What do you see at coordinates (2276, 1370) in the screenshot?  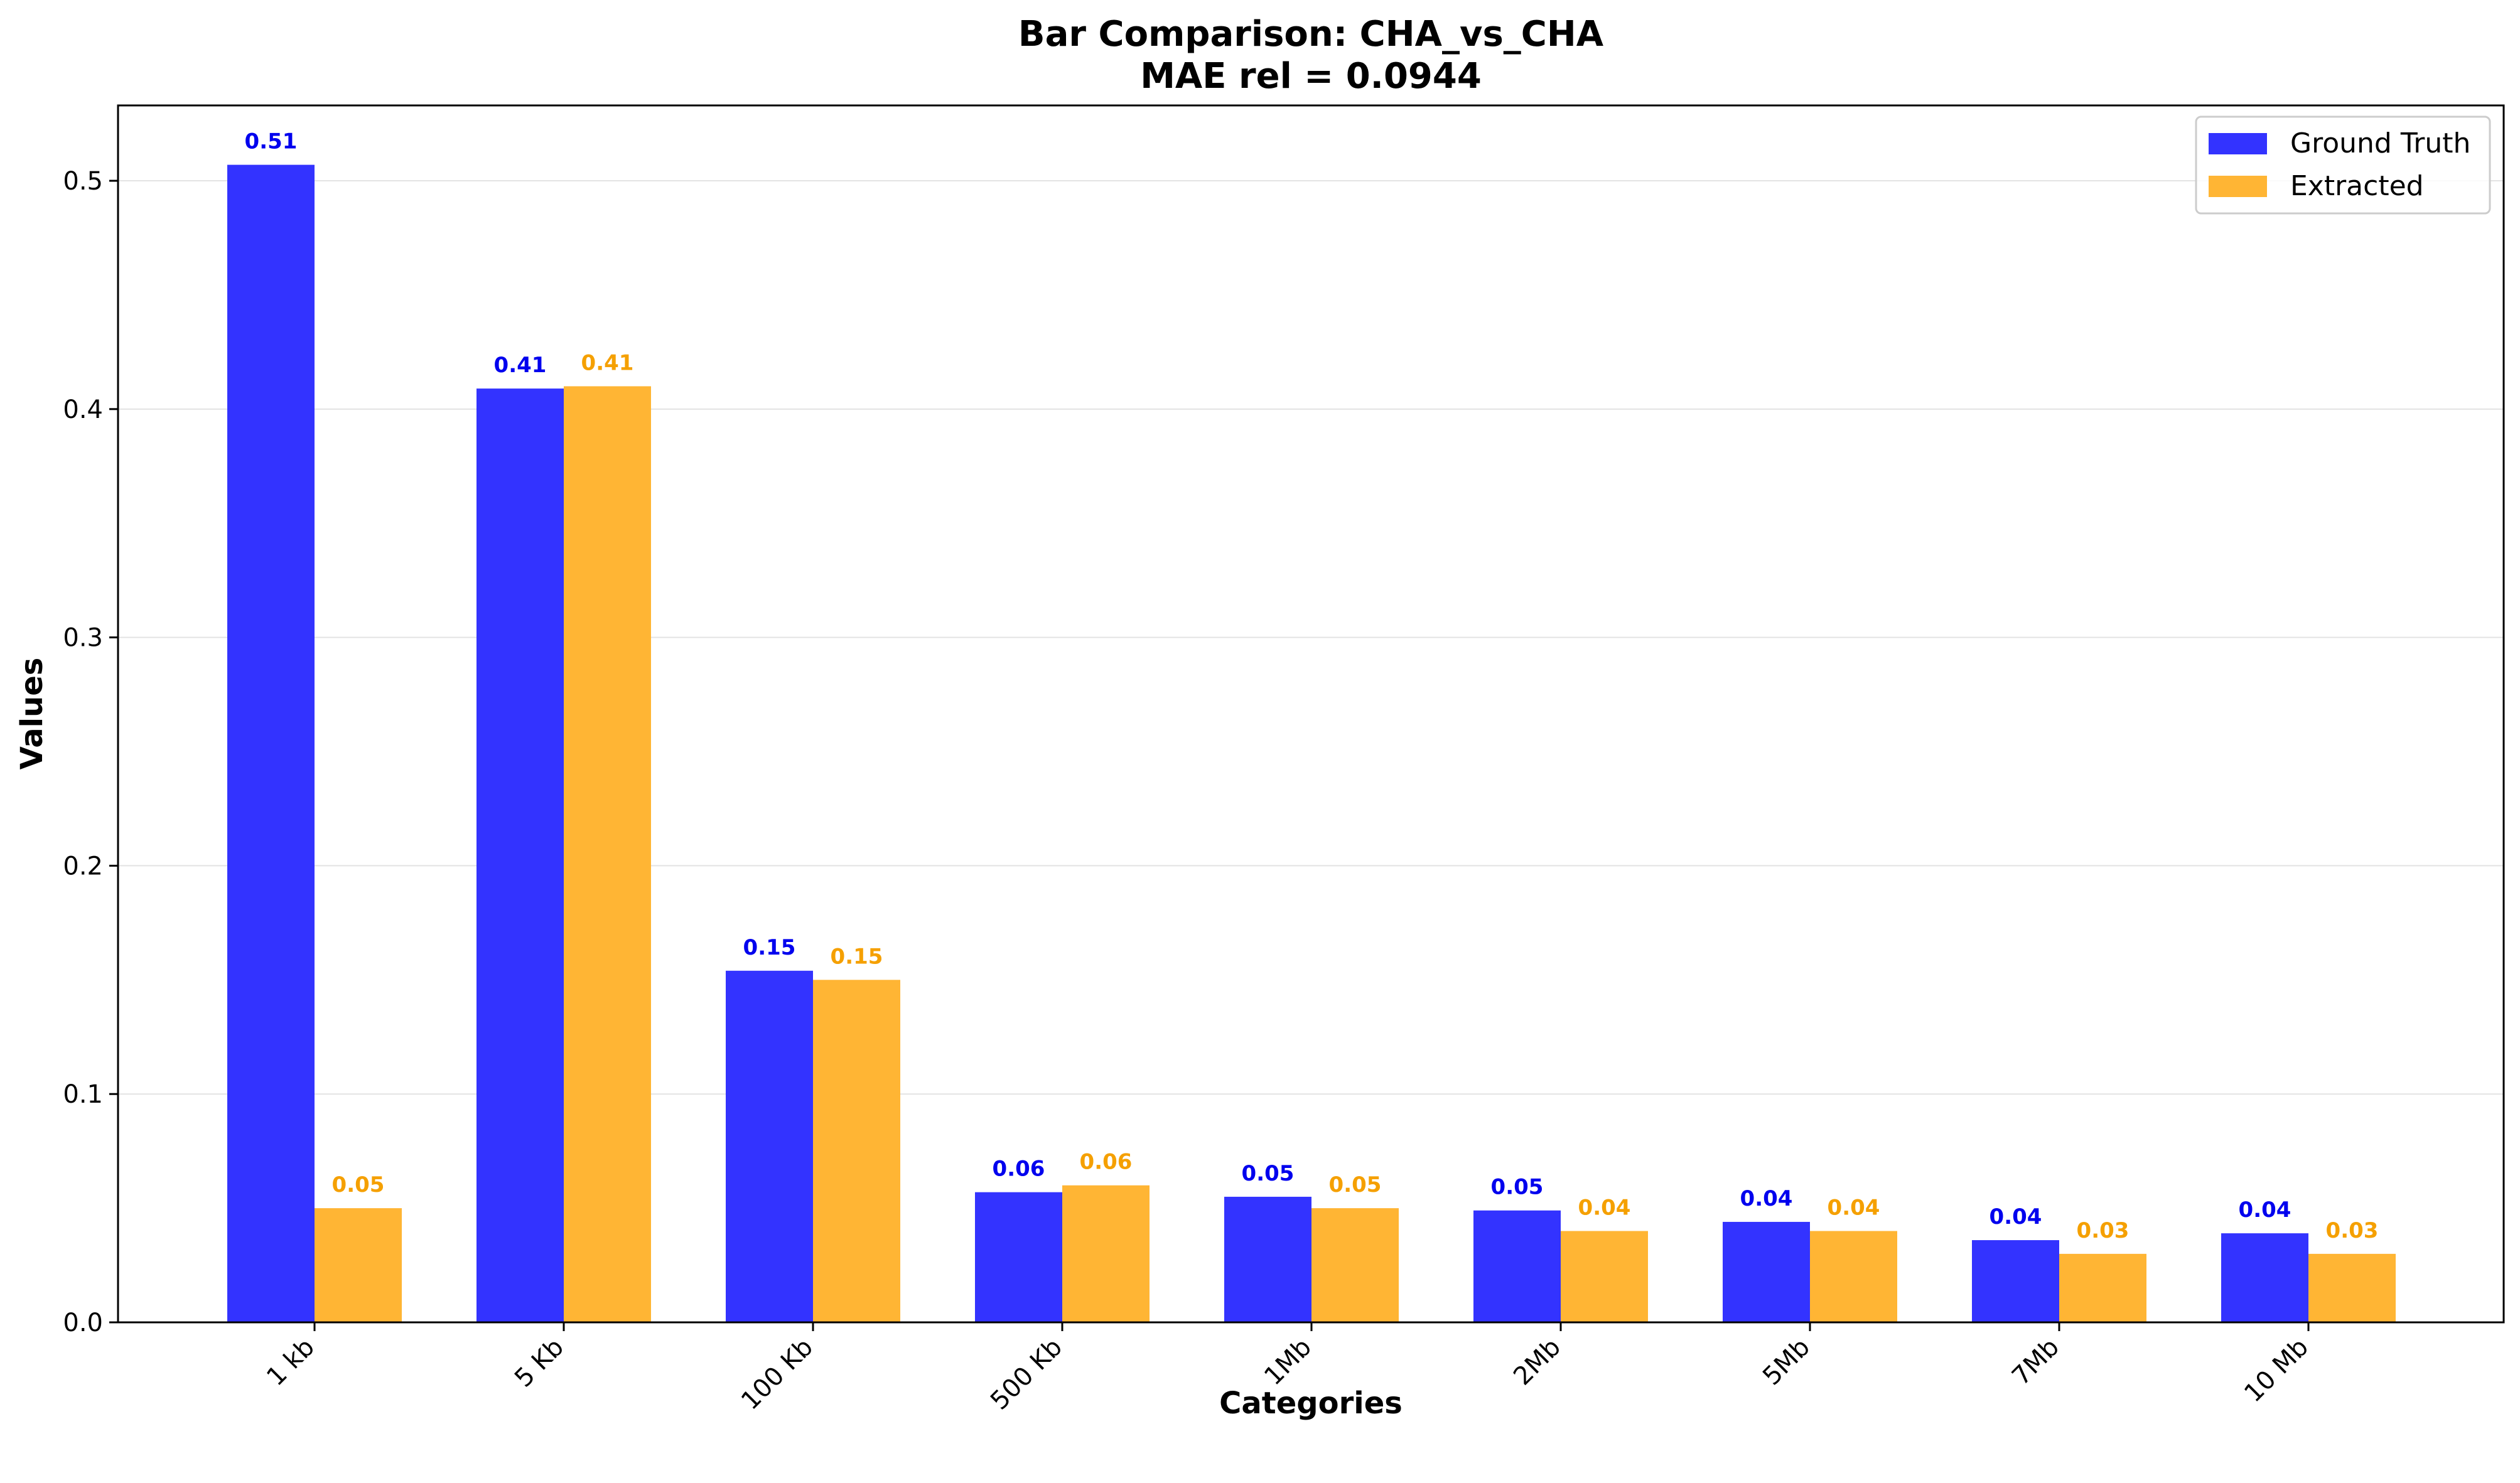 I see `x-tick-label: 10 Mb` at bounding box center [2276, 1370].